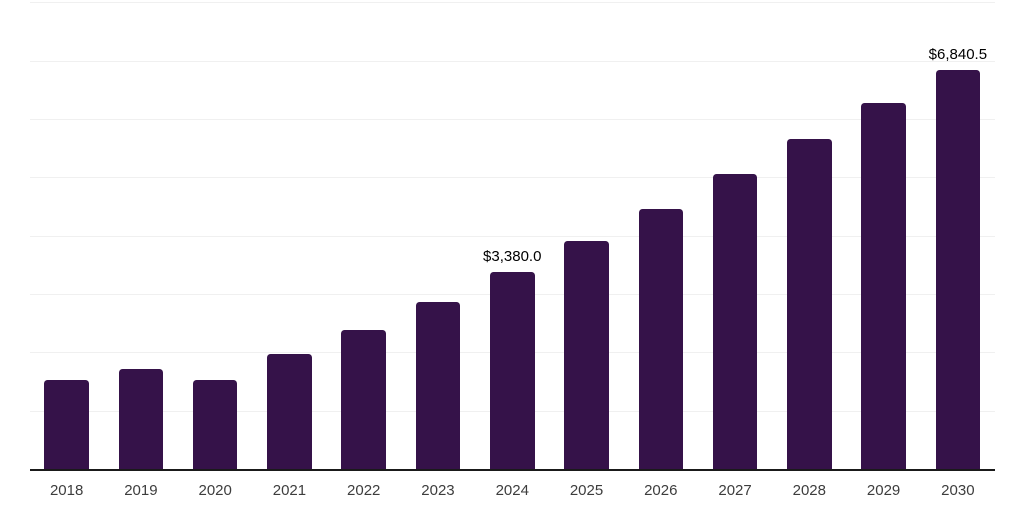  Describe the element at coordinates (289, 411) in the screenshot. I see `bar-2021` at that location.